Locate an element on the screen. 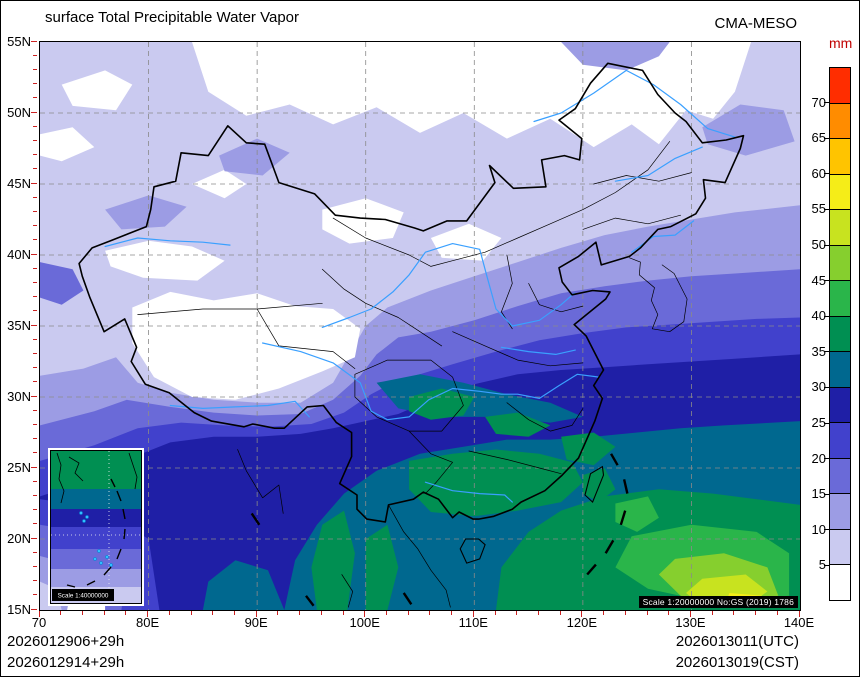 This screenshot has width=860, height=677. y-tick-label: 25N is located at coordinates (19, 467).